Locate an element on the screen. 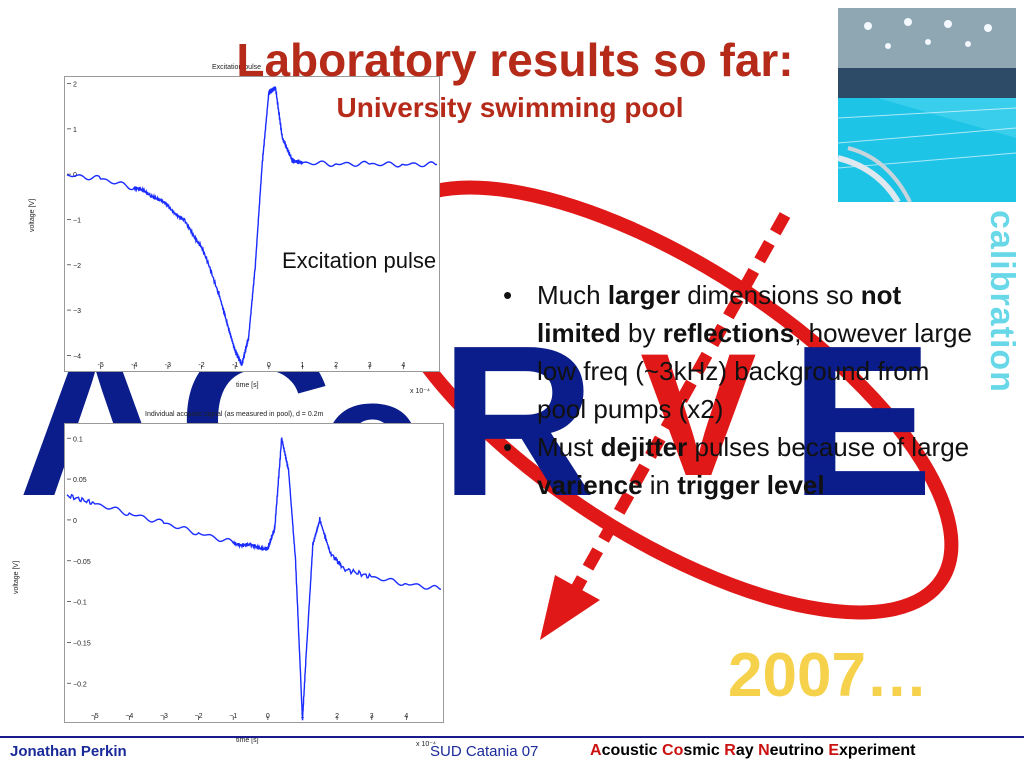 The height and width of the screenshot is (768, 1024). bullet-run: reflections is located at coordinates (728, 333).